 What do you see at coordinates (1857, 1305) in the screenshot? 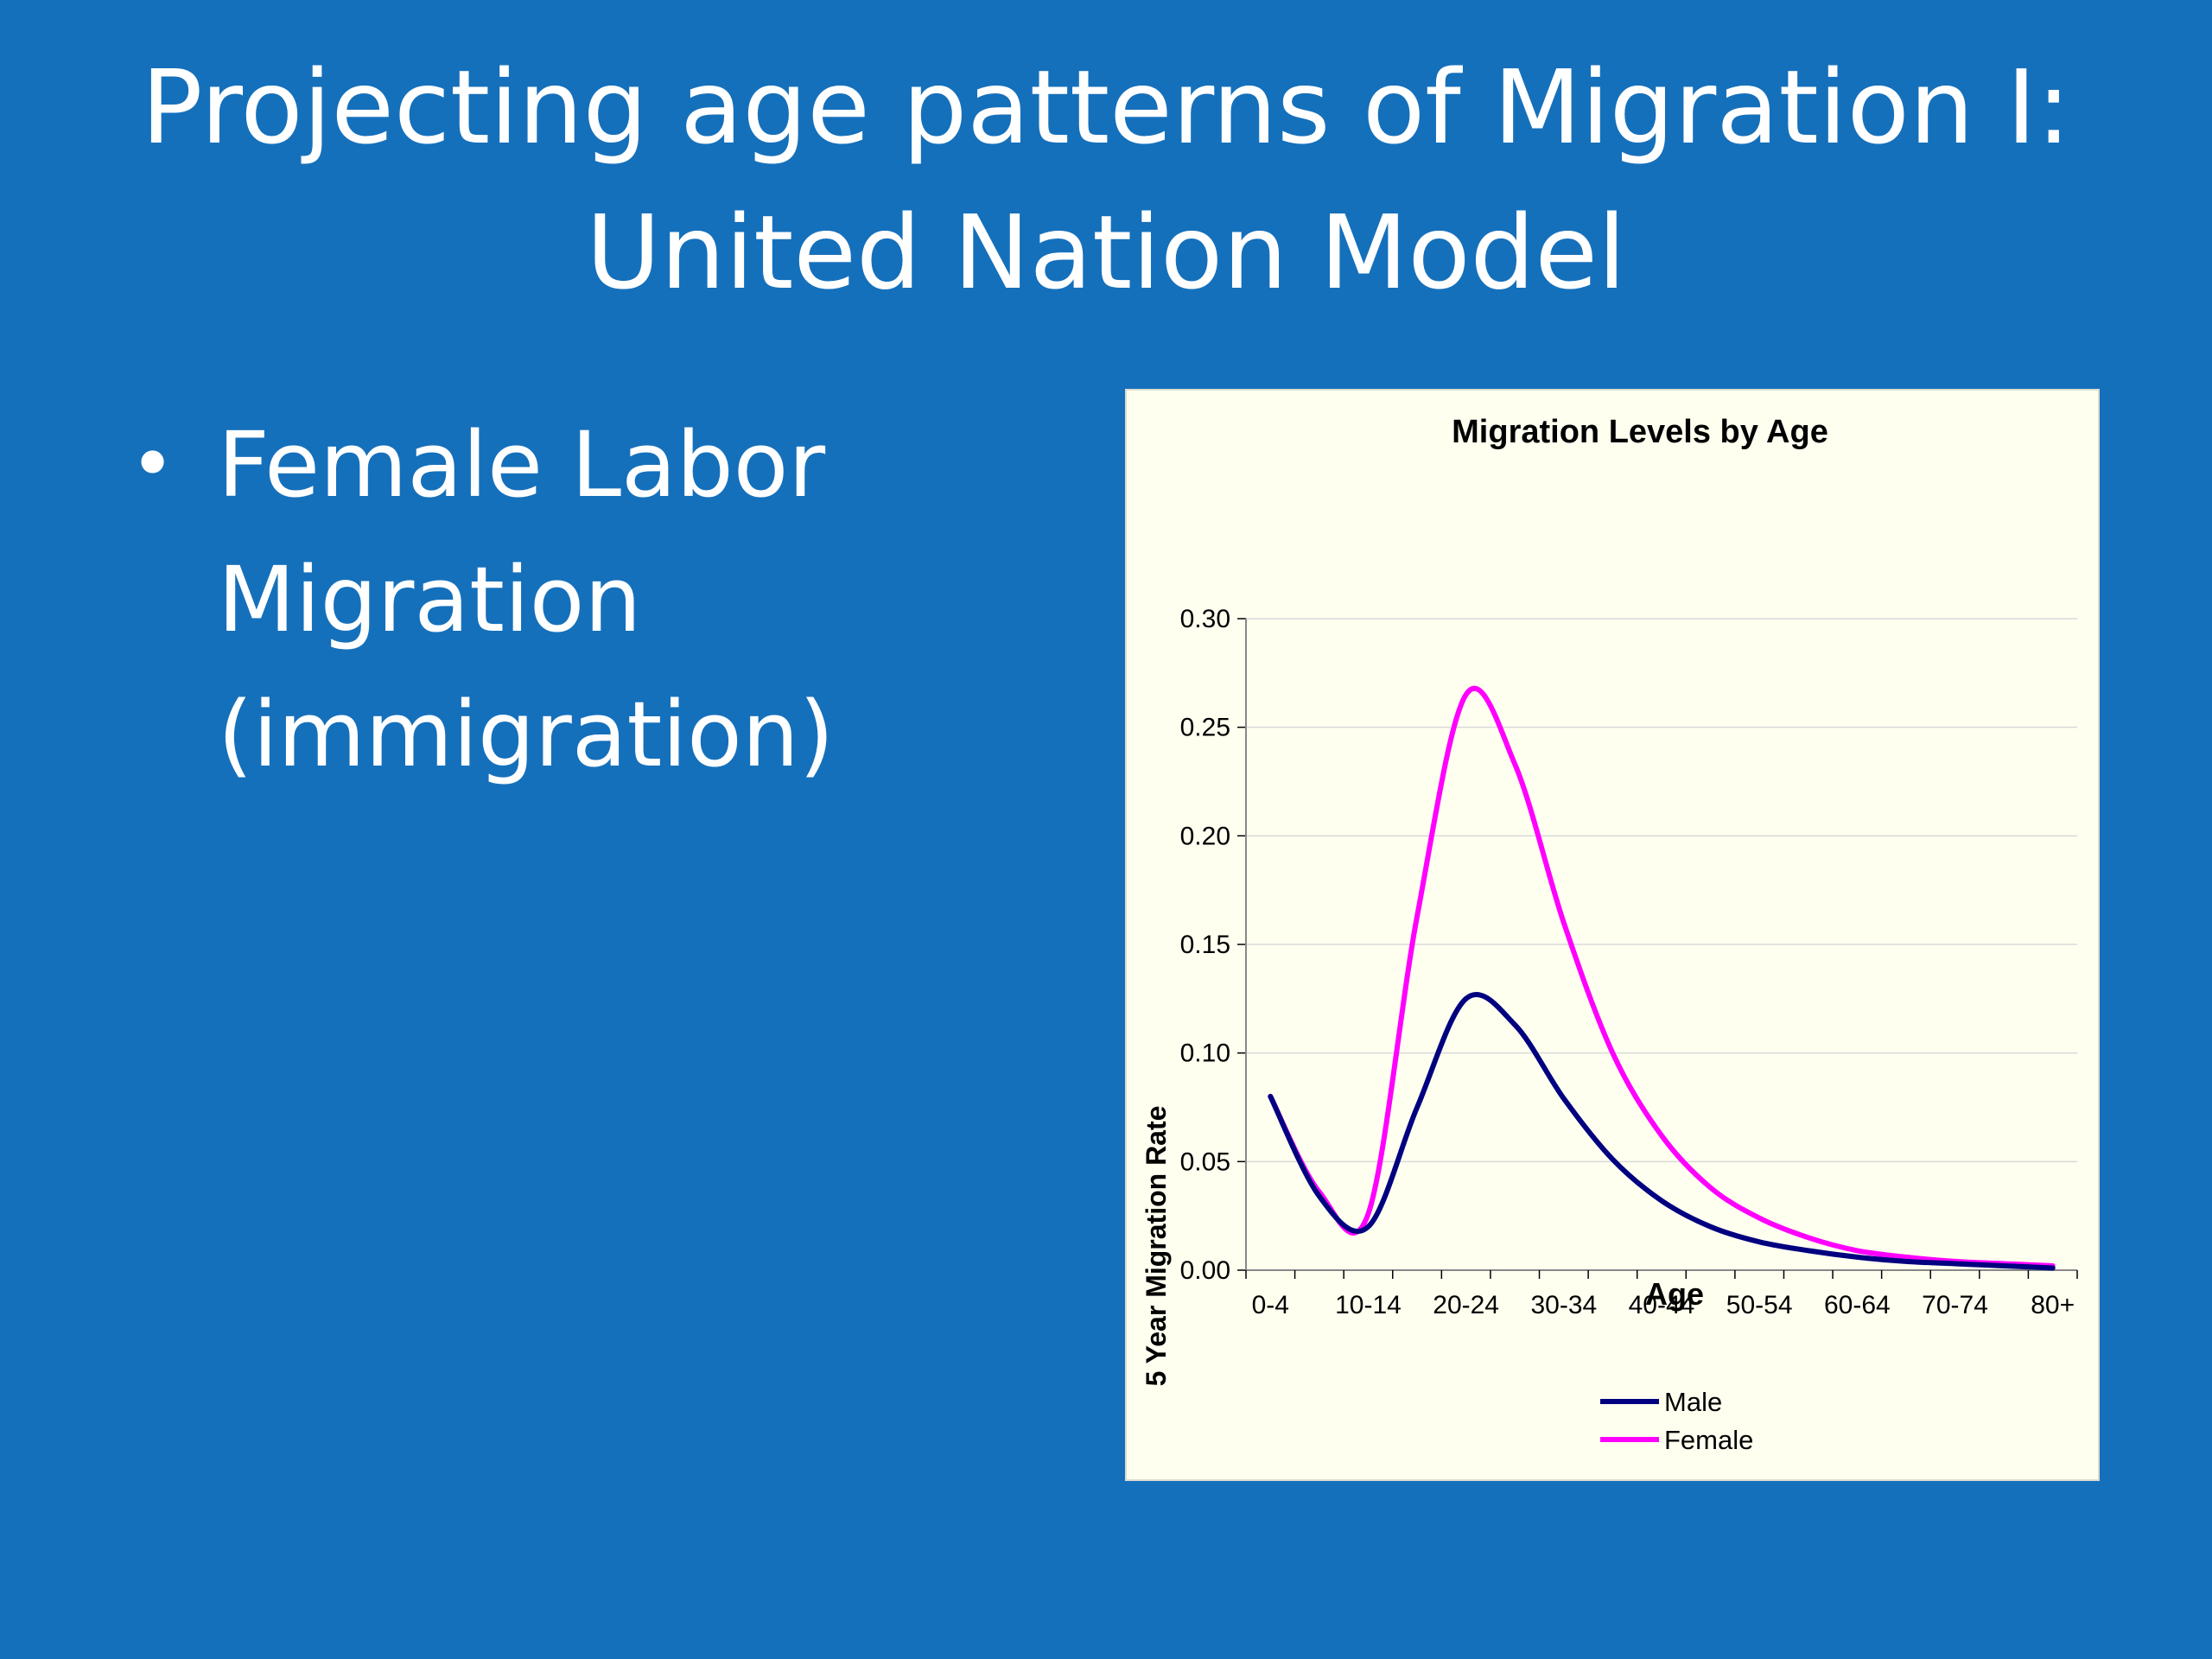
I see `x-tick-label: 60-64` at bounding box center [1857, 1305].